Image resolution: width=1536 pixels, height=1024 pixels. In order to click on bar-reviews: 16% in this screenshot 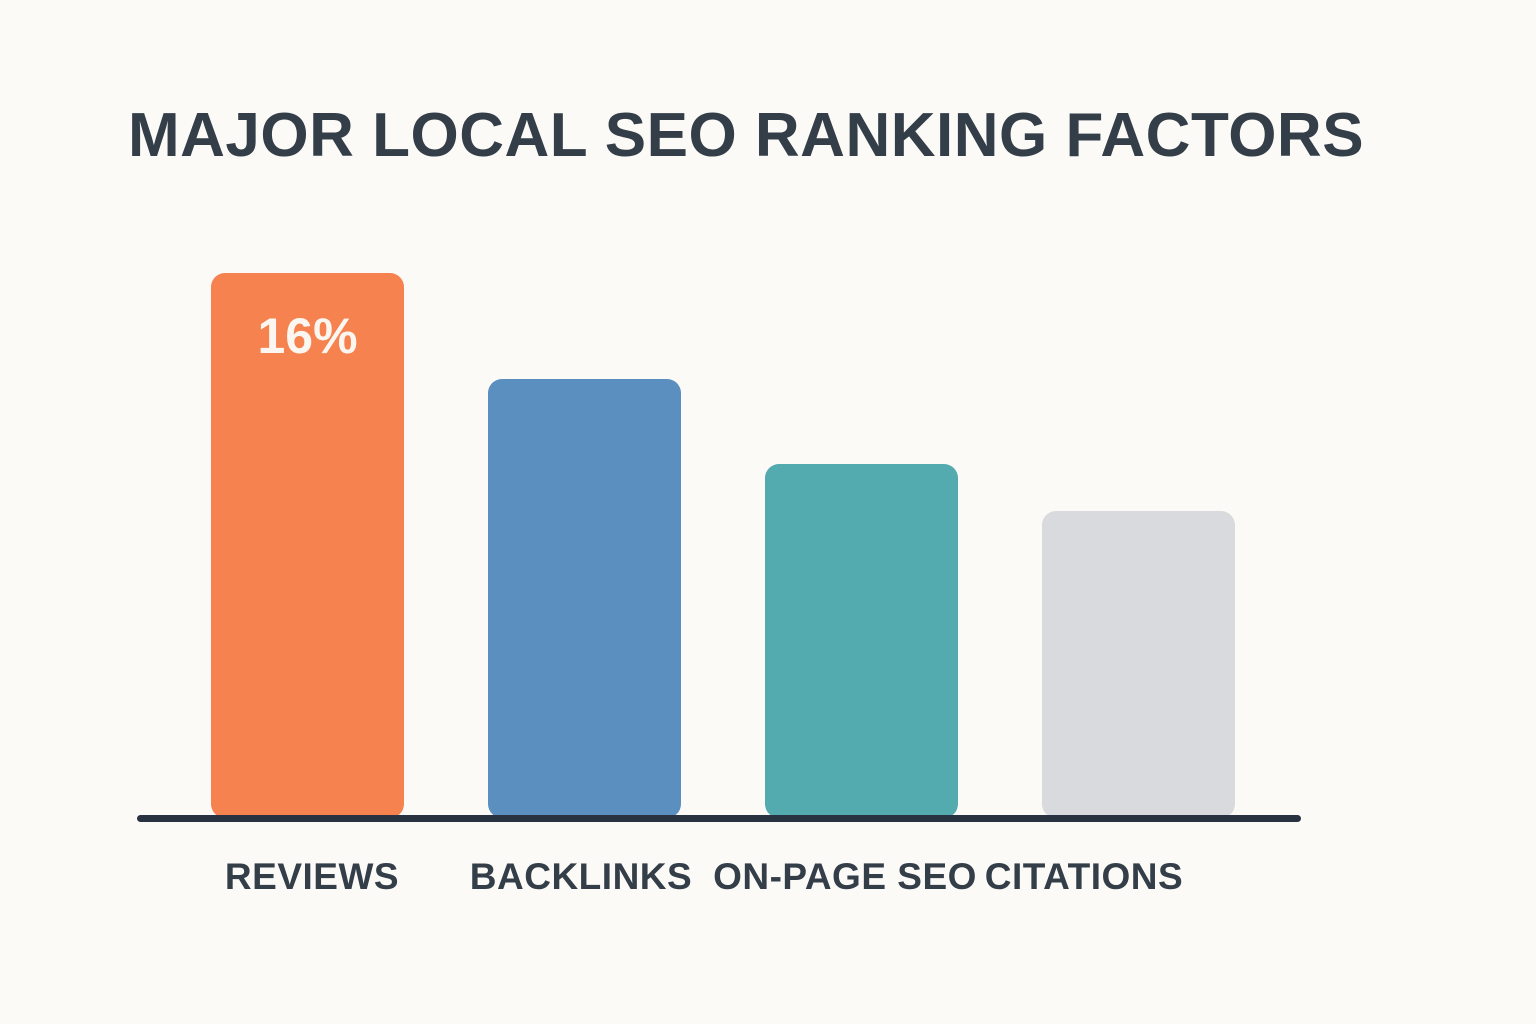, I will do `click(307, 545)`.